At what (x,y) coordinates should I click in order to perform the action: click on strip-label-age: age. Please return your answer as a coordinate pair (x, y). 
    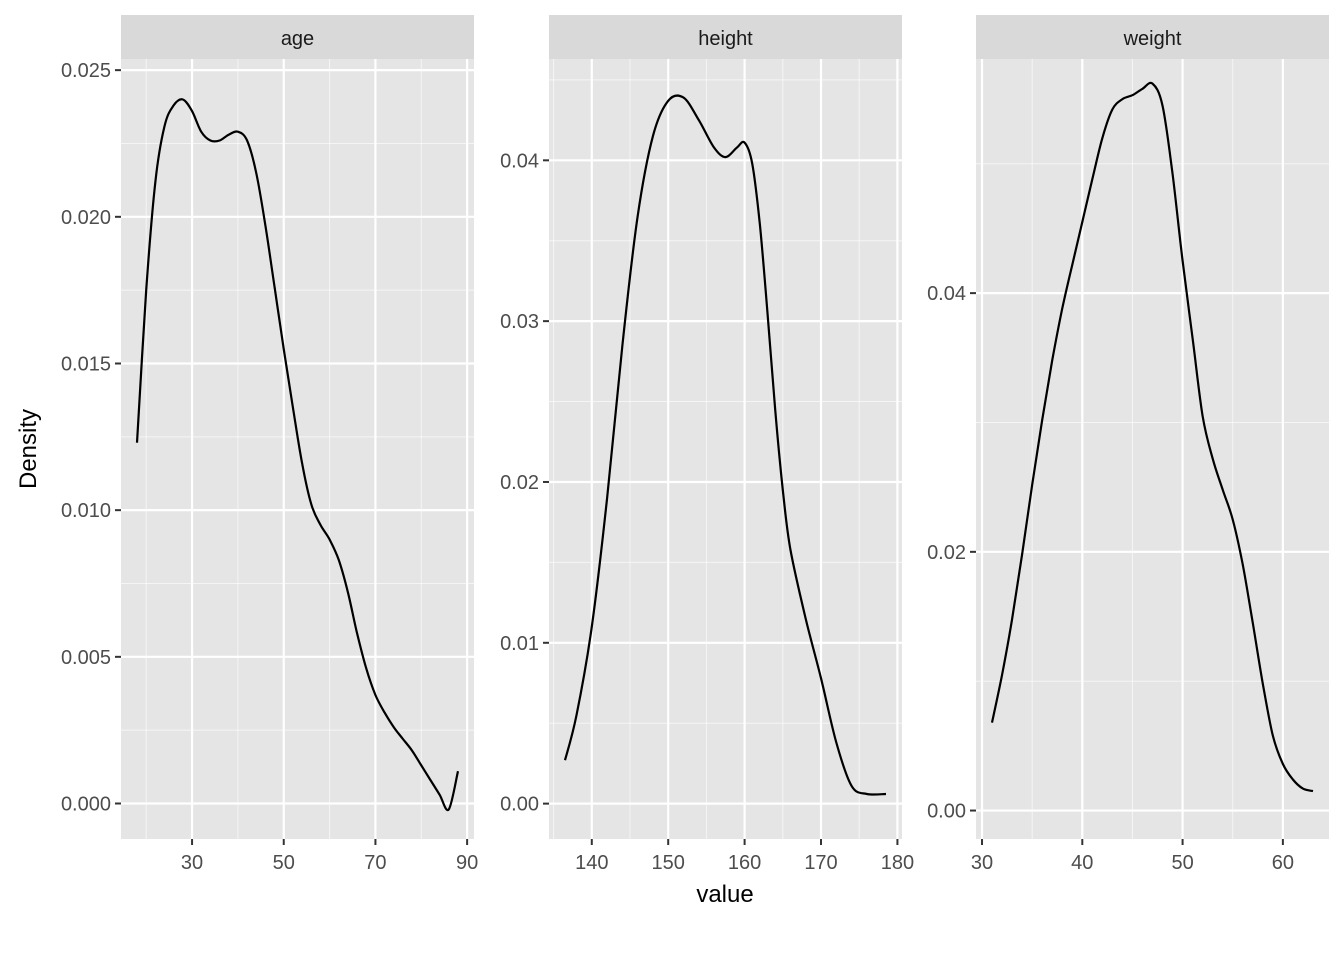
    Looking at the image, I should click on (297, 39).